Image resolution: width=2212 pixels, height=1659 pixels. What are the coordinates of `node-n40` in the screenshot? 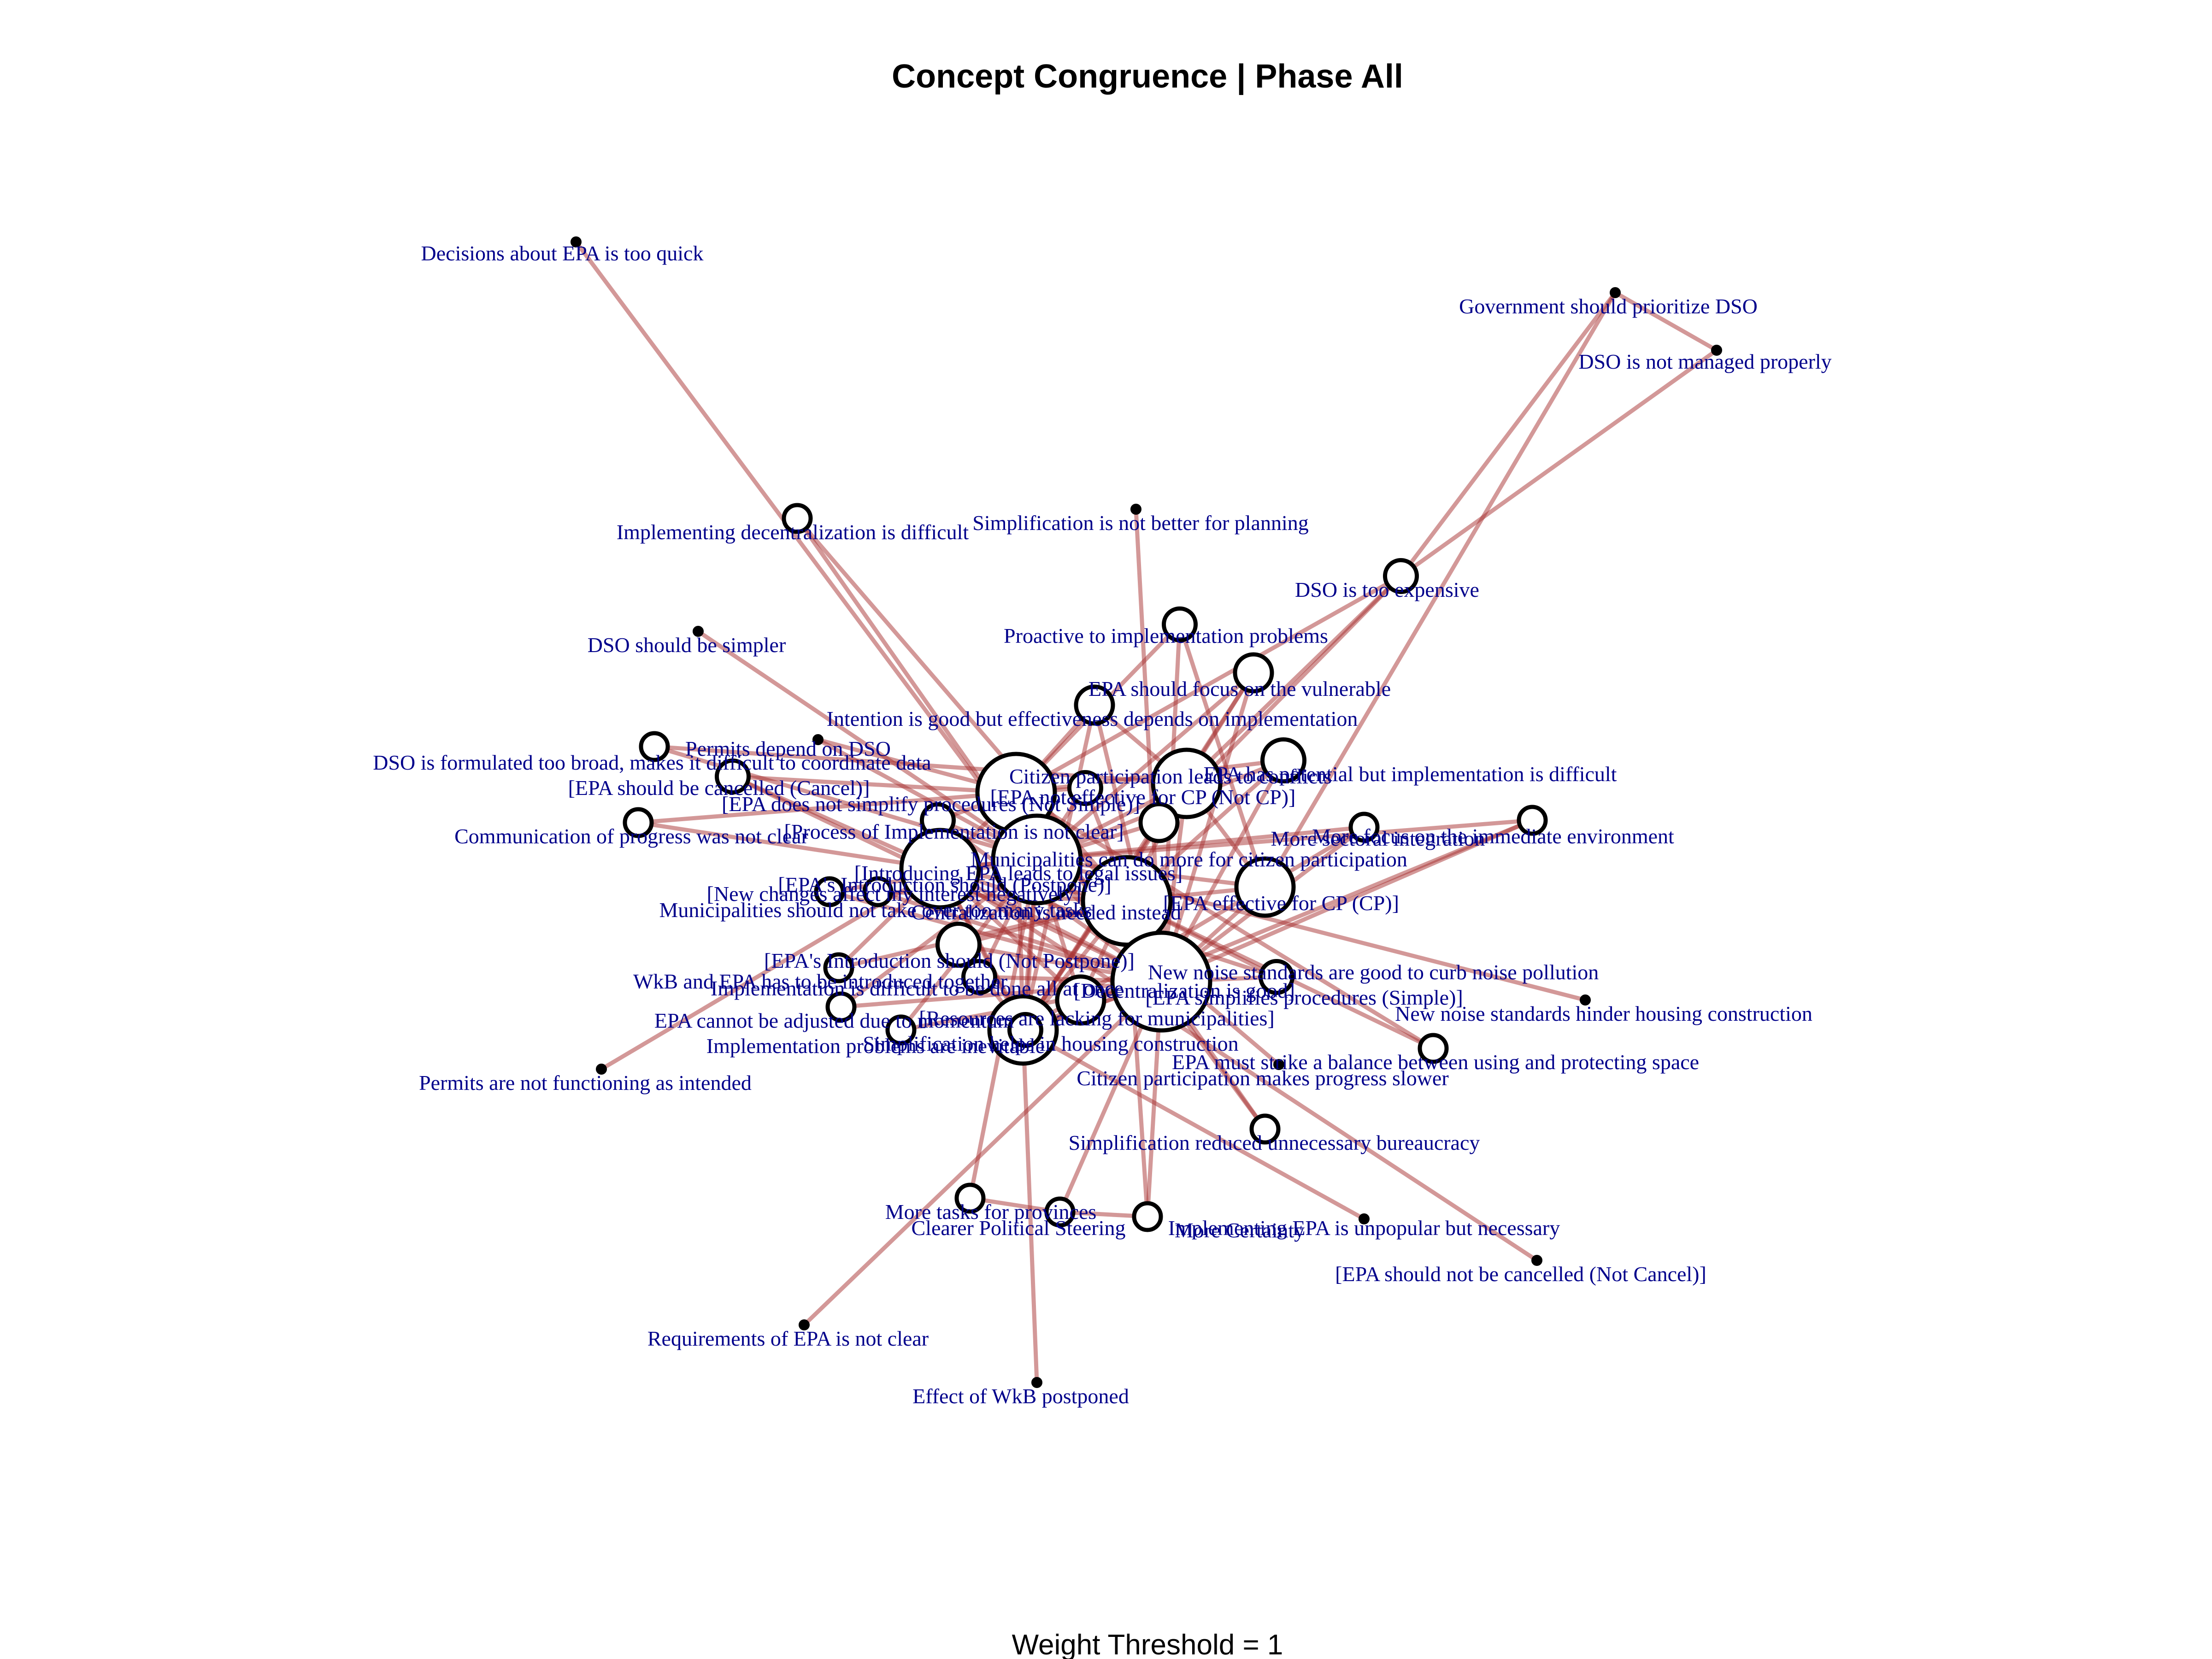 It's located at (1433, 1048).